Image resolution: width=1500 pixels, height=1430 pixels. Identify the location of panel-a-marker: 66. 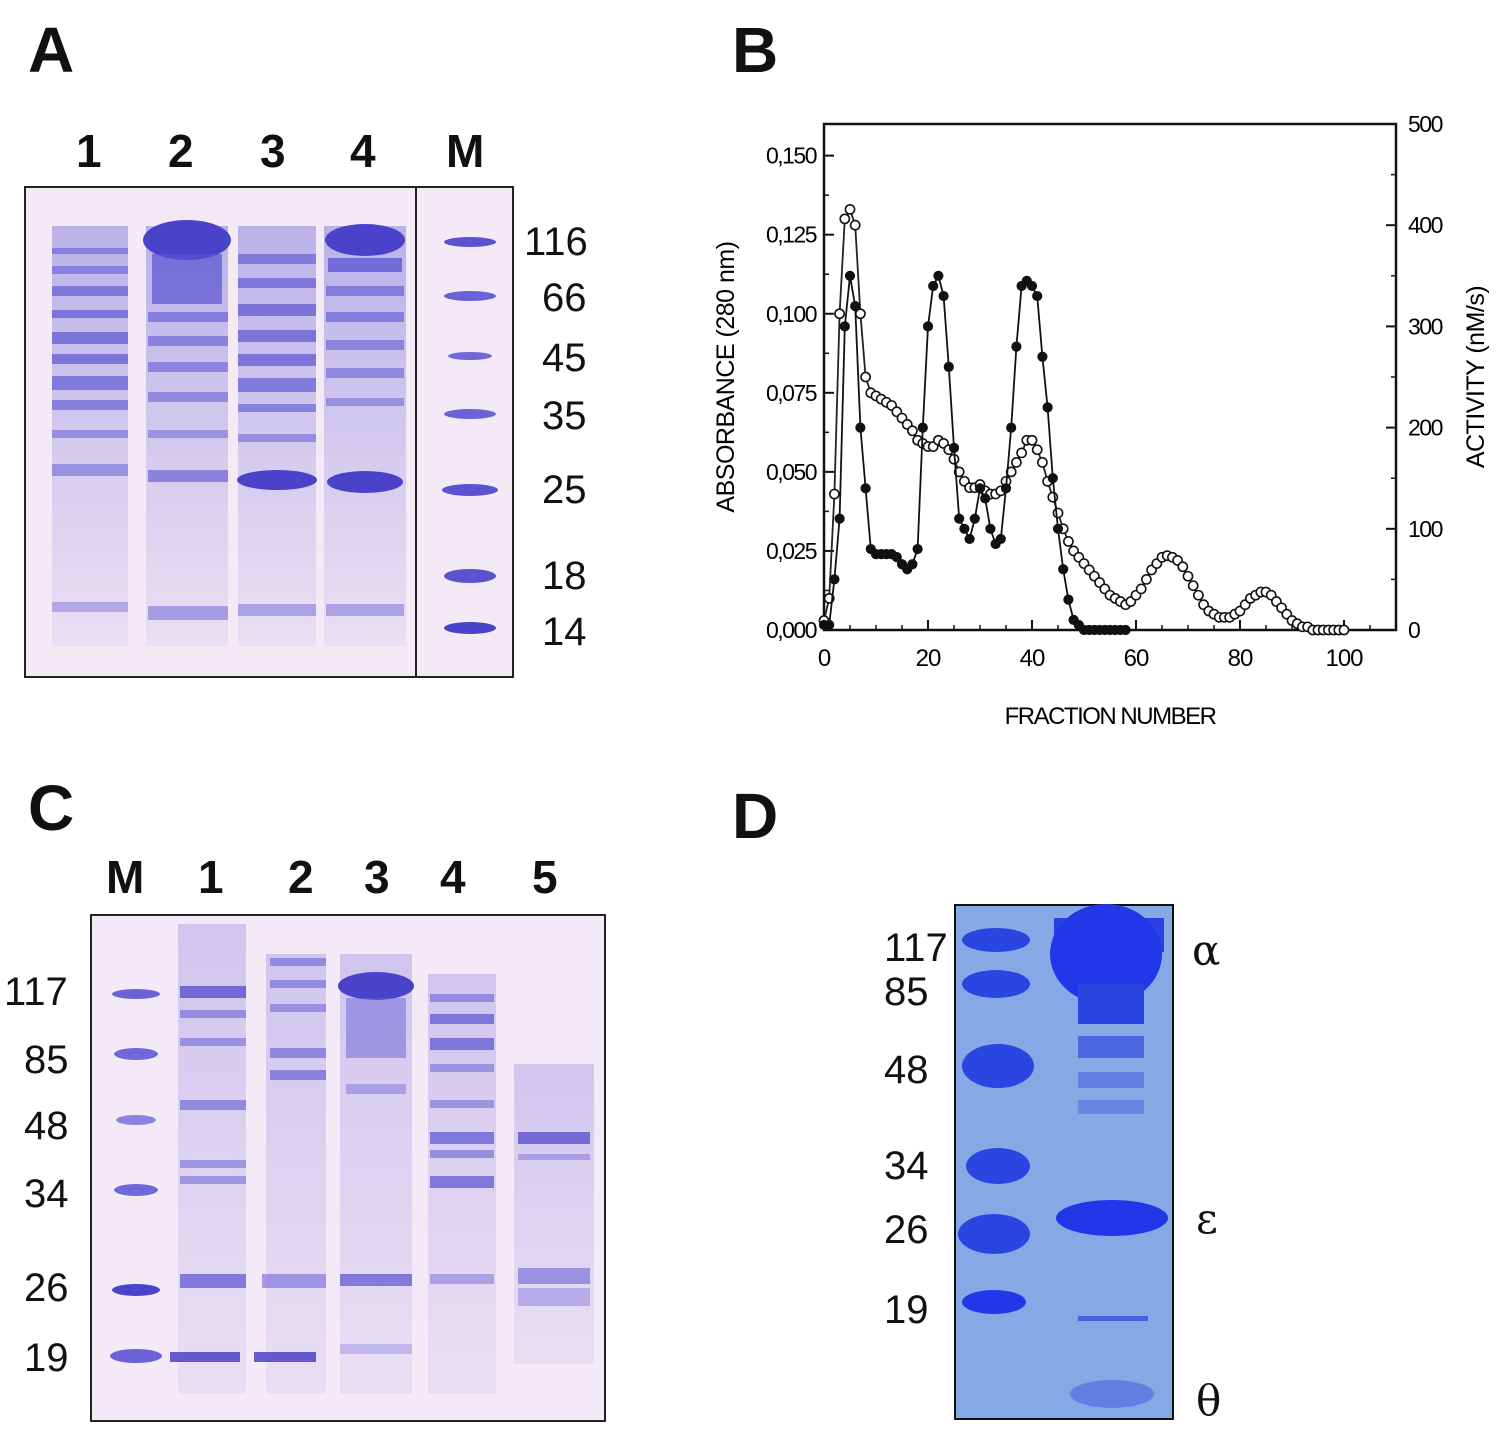
(564, 298).